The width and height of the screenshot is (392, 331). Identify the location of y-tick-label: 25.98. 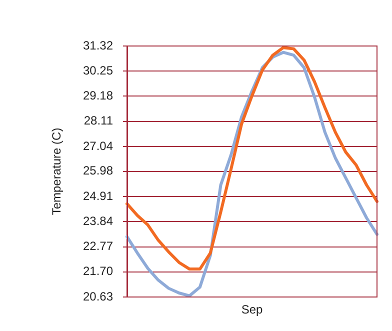
(98, 171).